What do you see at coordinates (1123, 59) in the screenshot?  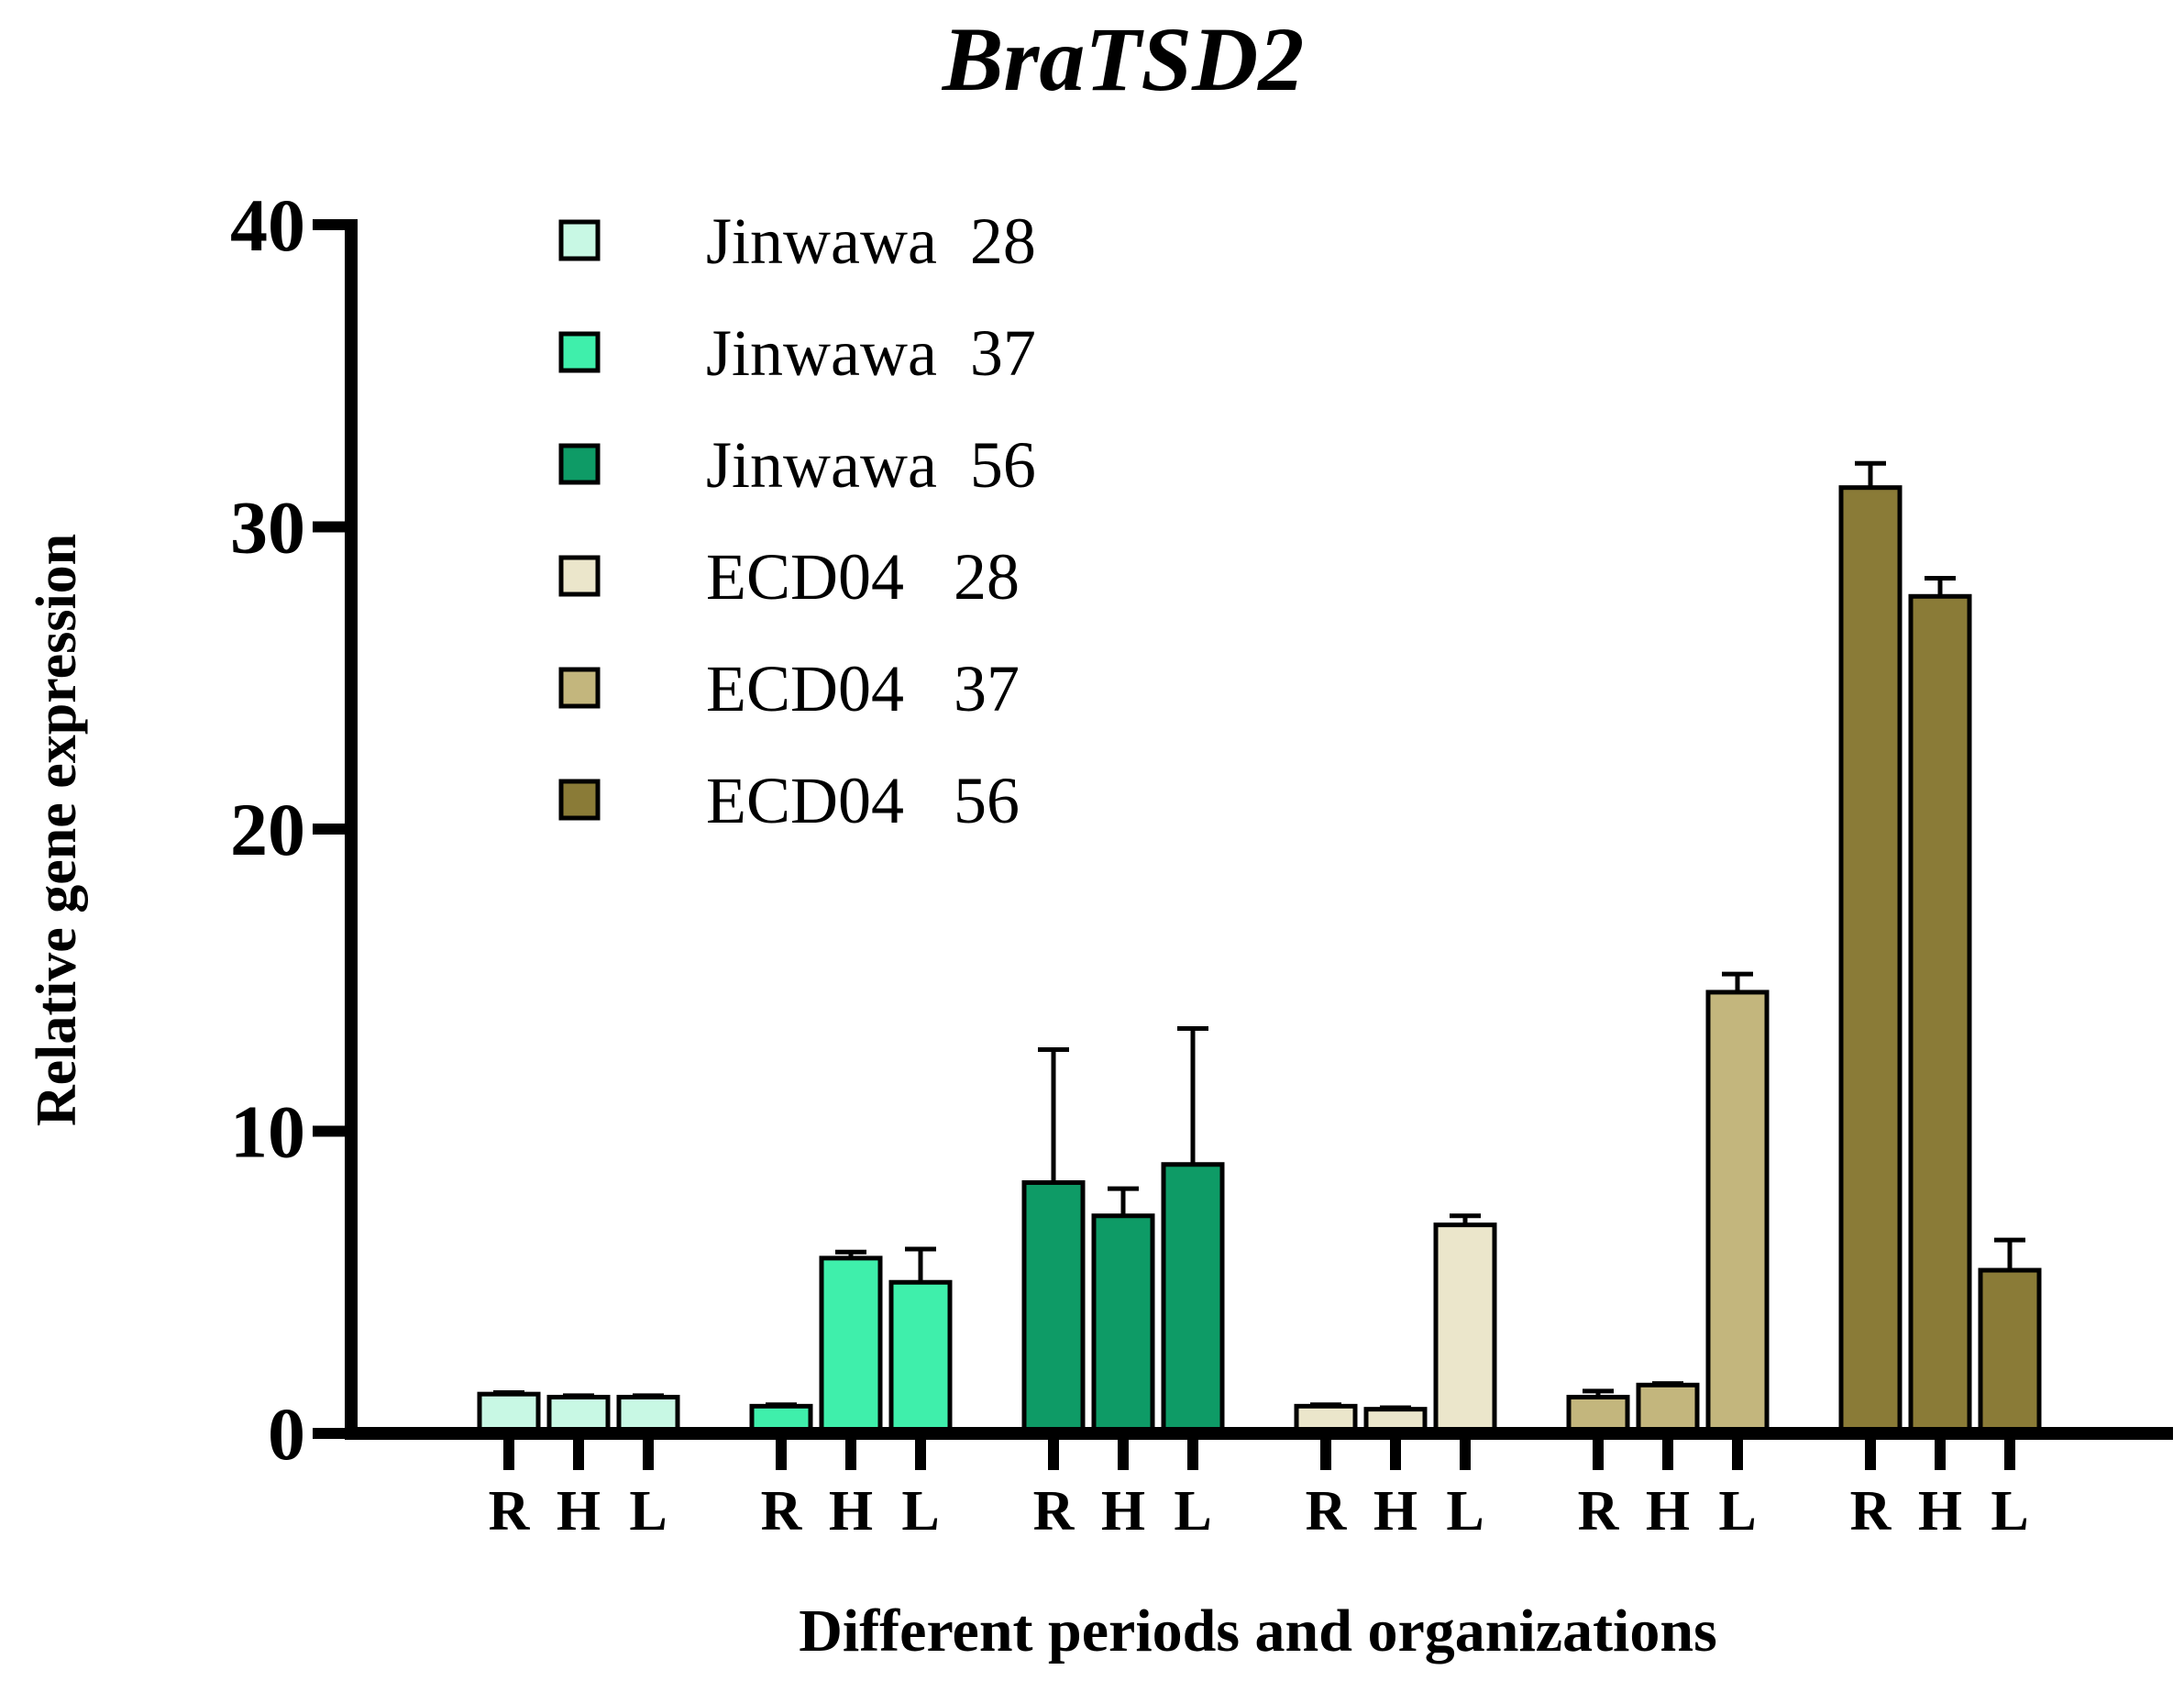 I see `chart-title: BraTSD2` at bounding box center [1123, 59].